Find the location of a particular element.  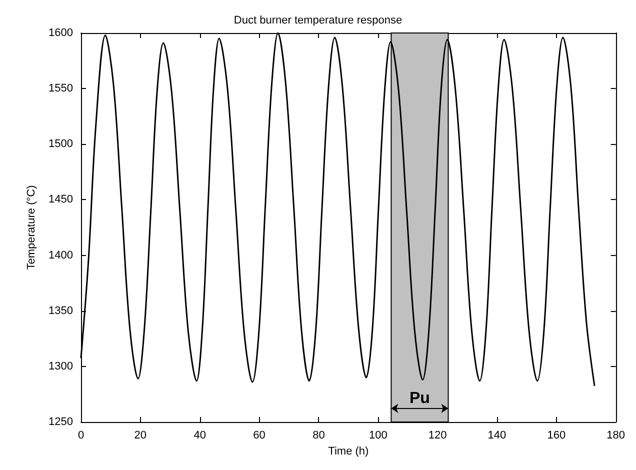

y-tick-label: 1350 is located at coordinates (60, 310).